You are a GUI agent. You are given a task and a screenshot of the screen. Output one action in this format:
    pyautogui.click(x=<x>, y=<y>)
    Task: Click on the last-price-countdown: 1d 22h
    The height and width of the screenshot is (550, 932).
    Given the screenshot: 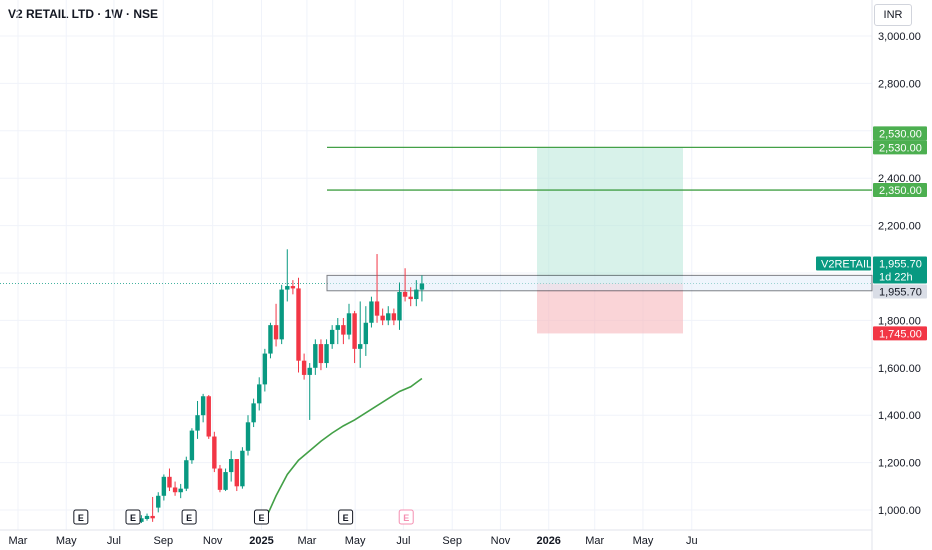 What is the action you would take?
    pyautogui.click(x=896, y=277)
    